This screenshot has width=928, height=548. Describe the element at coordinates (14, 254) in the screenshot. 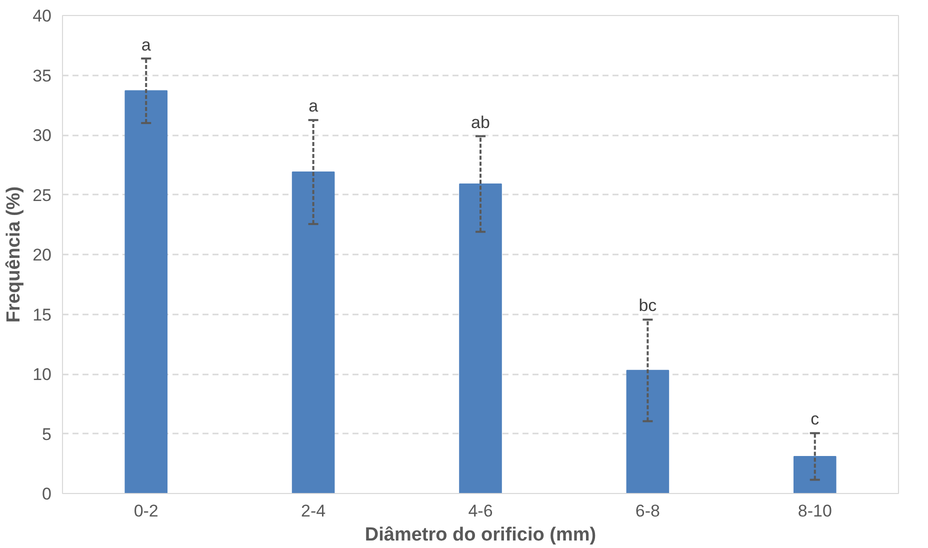

I see `y-axis-title: Frequência (%)` at that location.